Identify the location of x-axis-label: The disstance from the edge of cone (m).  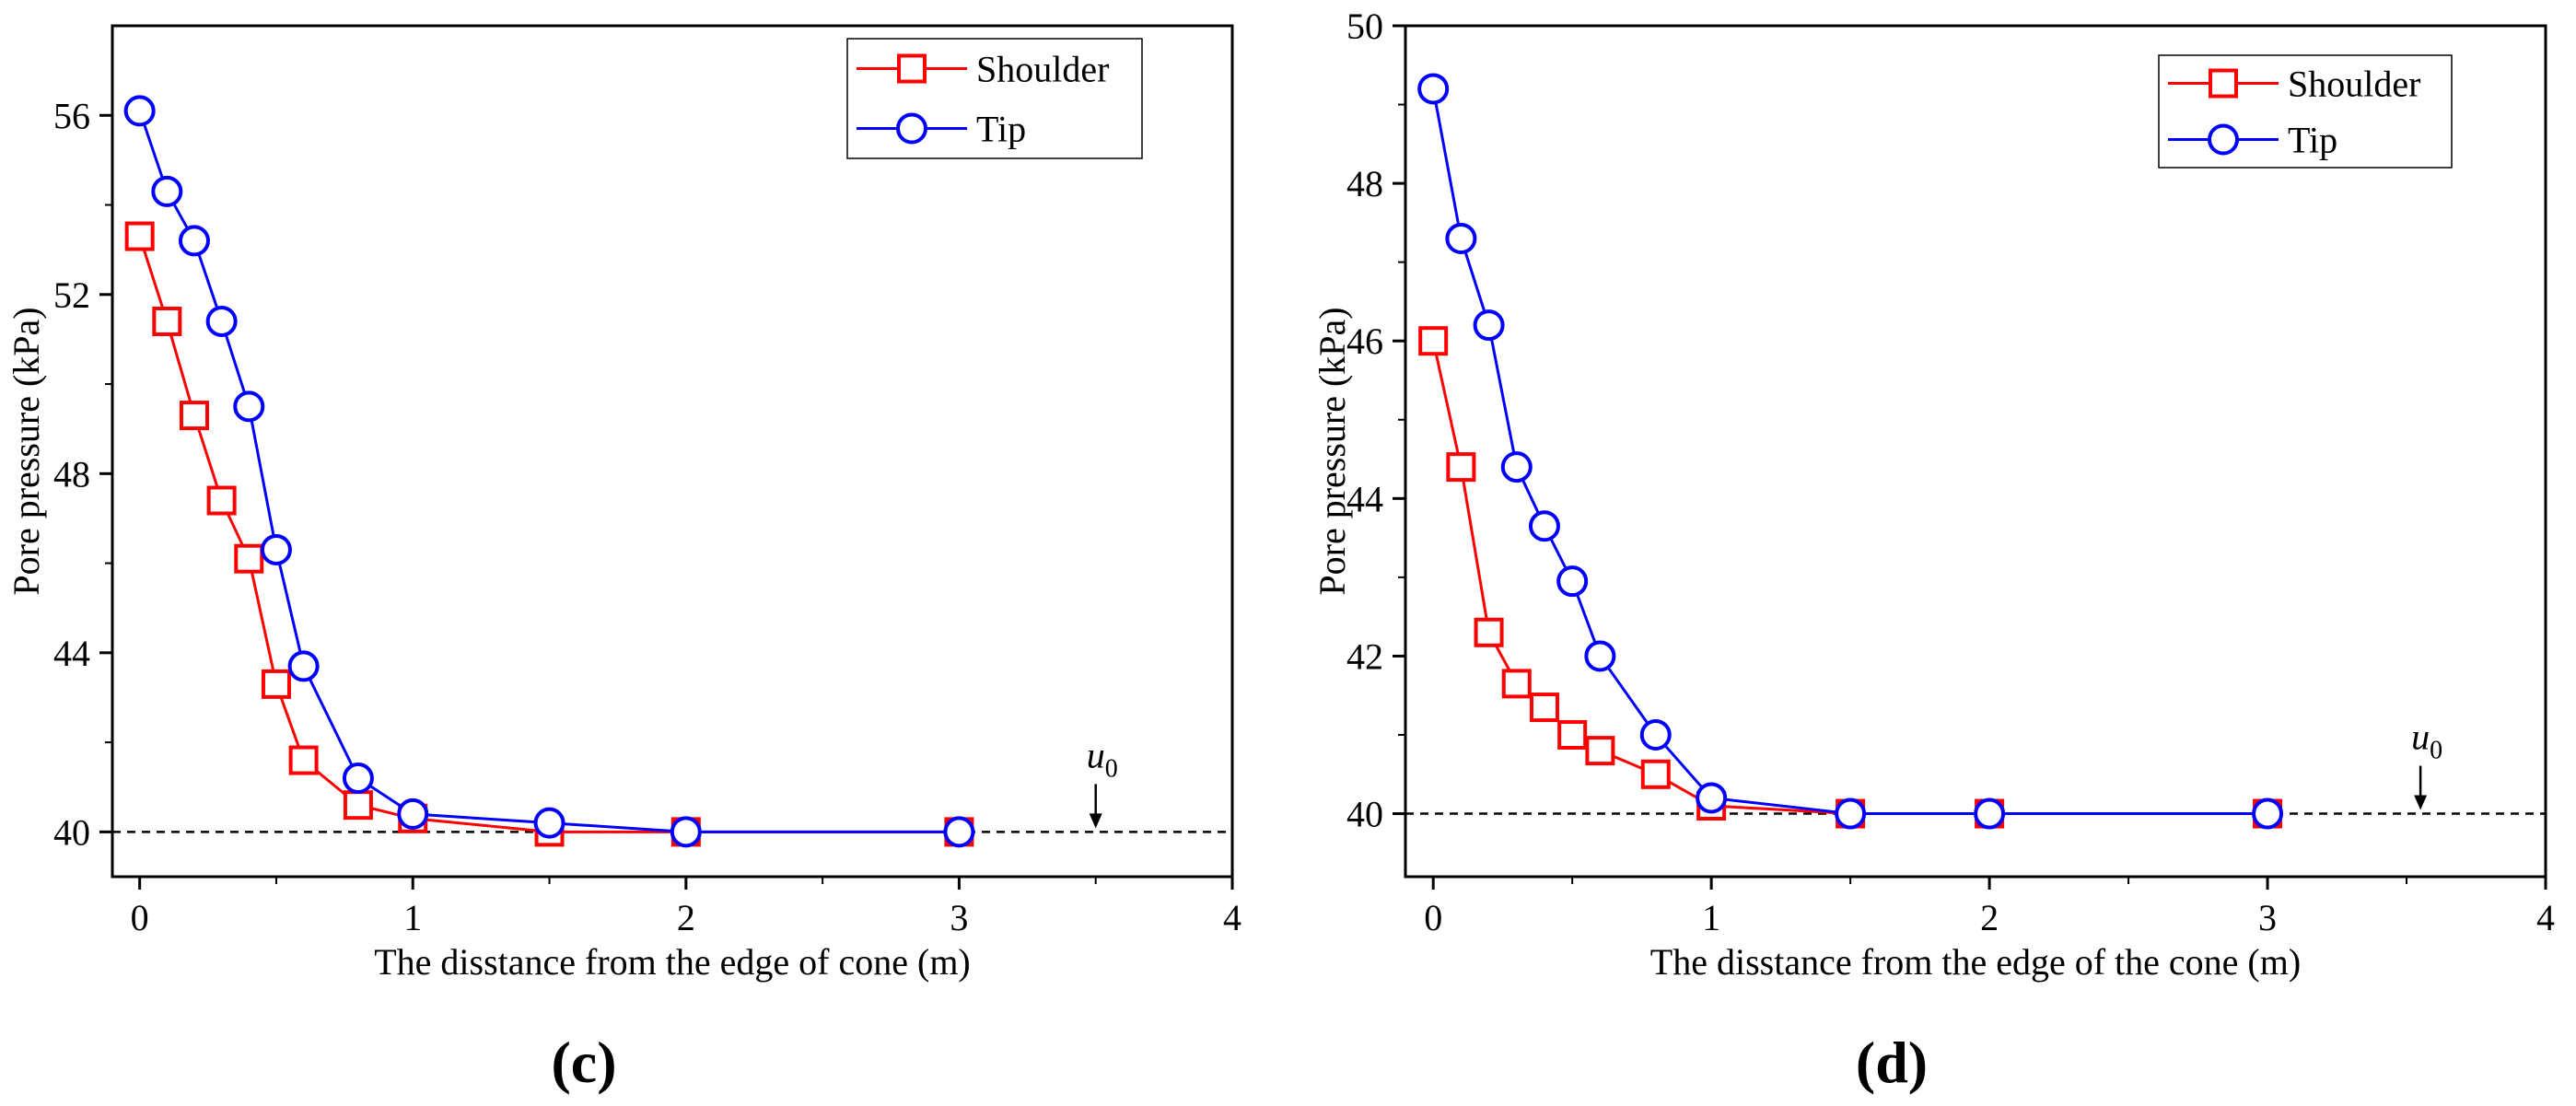
(672, 962).